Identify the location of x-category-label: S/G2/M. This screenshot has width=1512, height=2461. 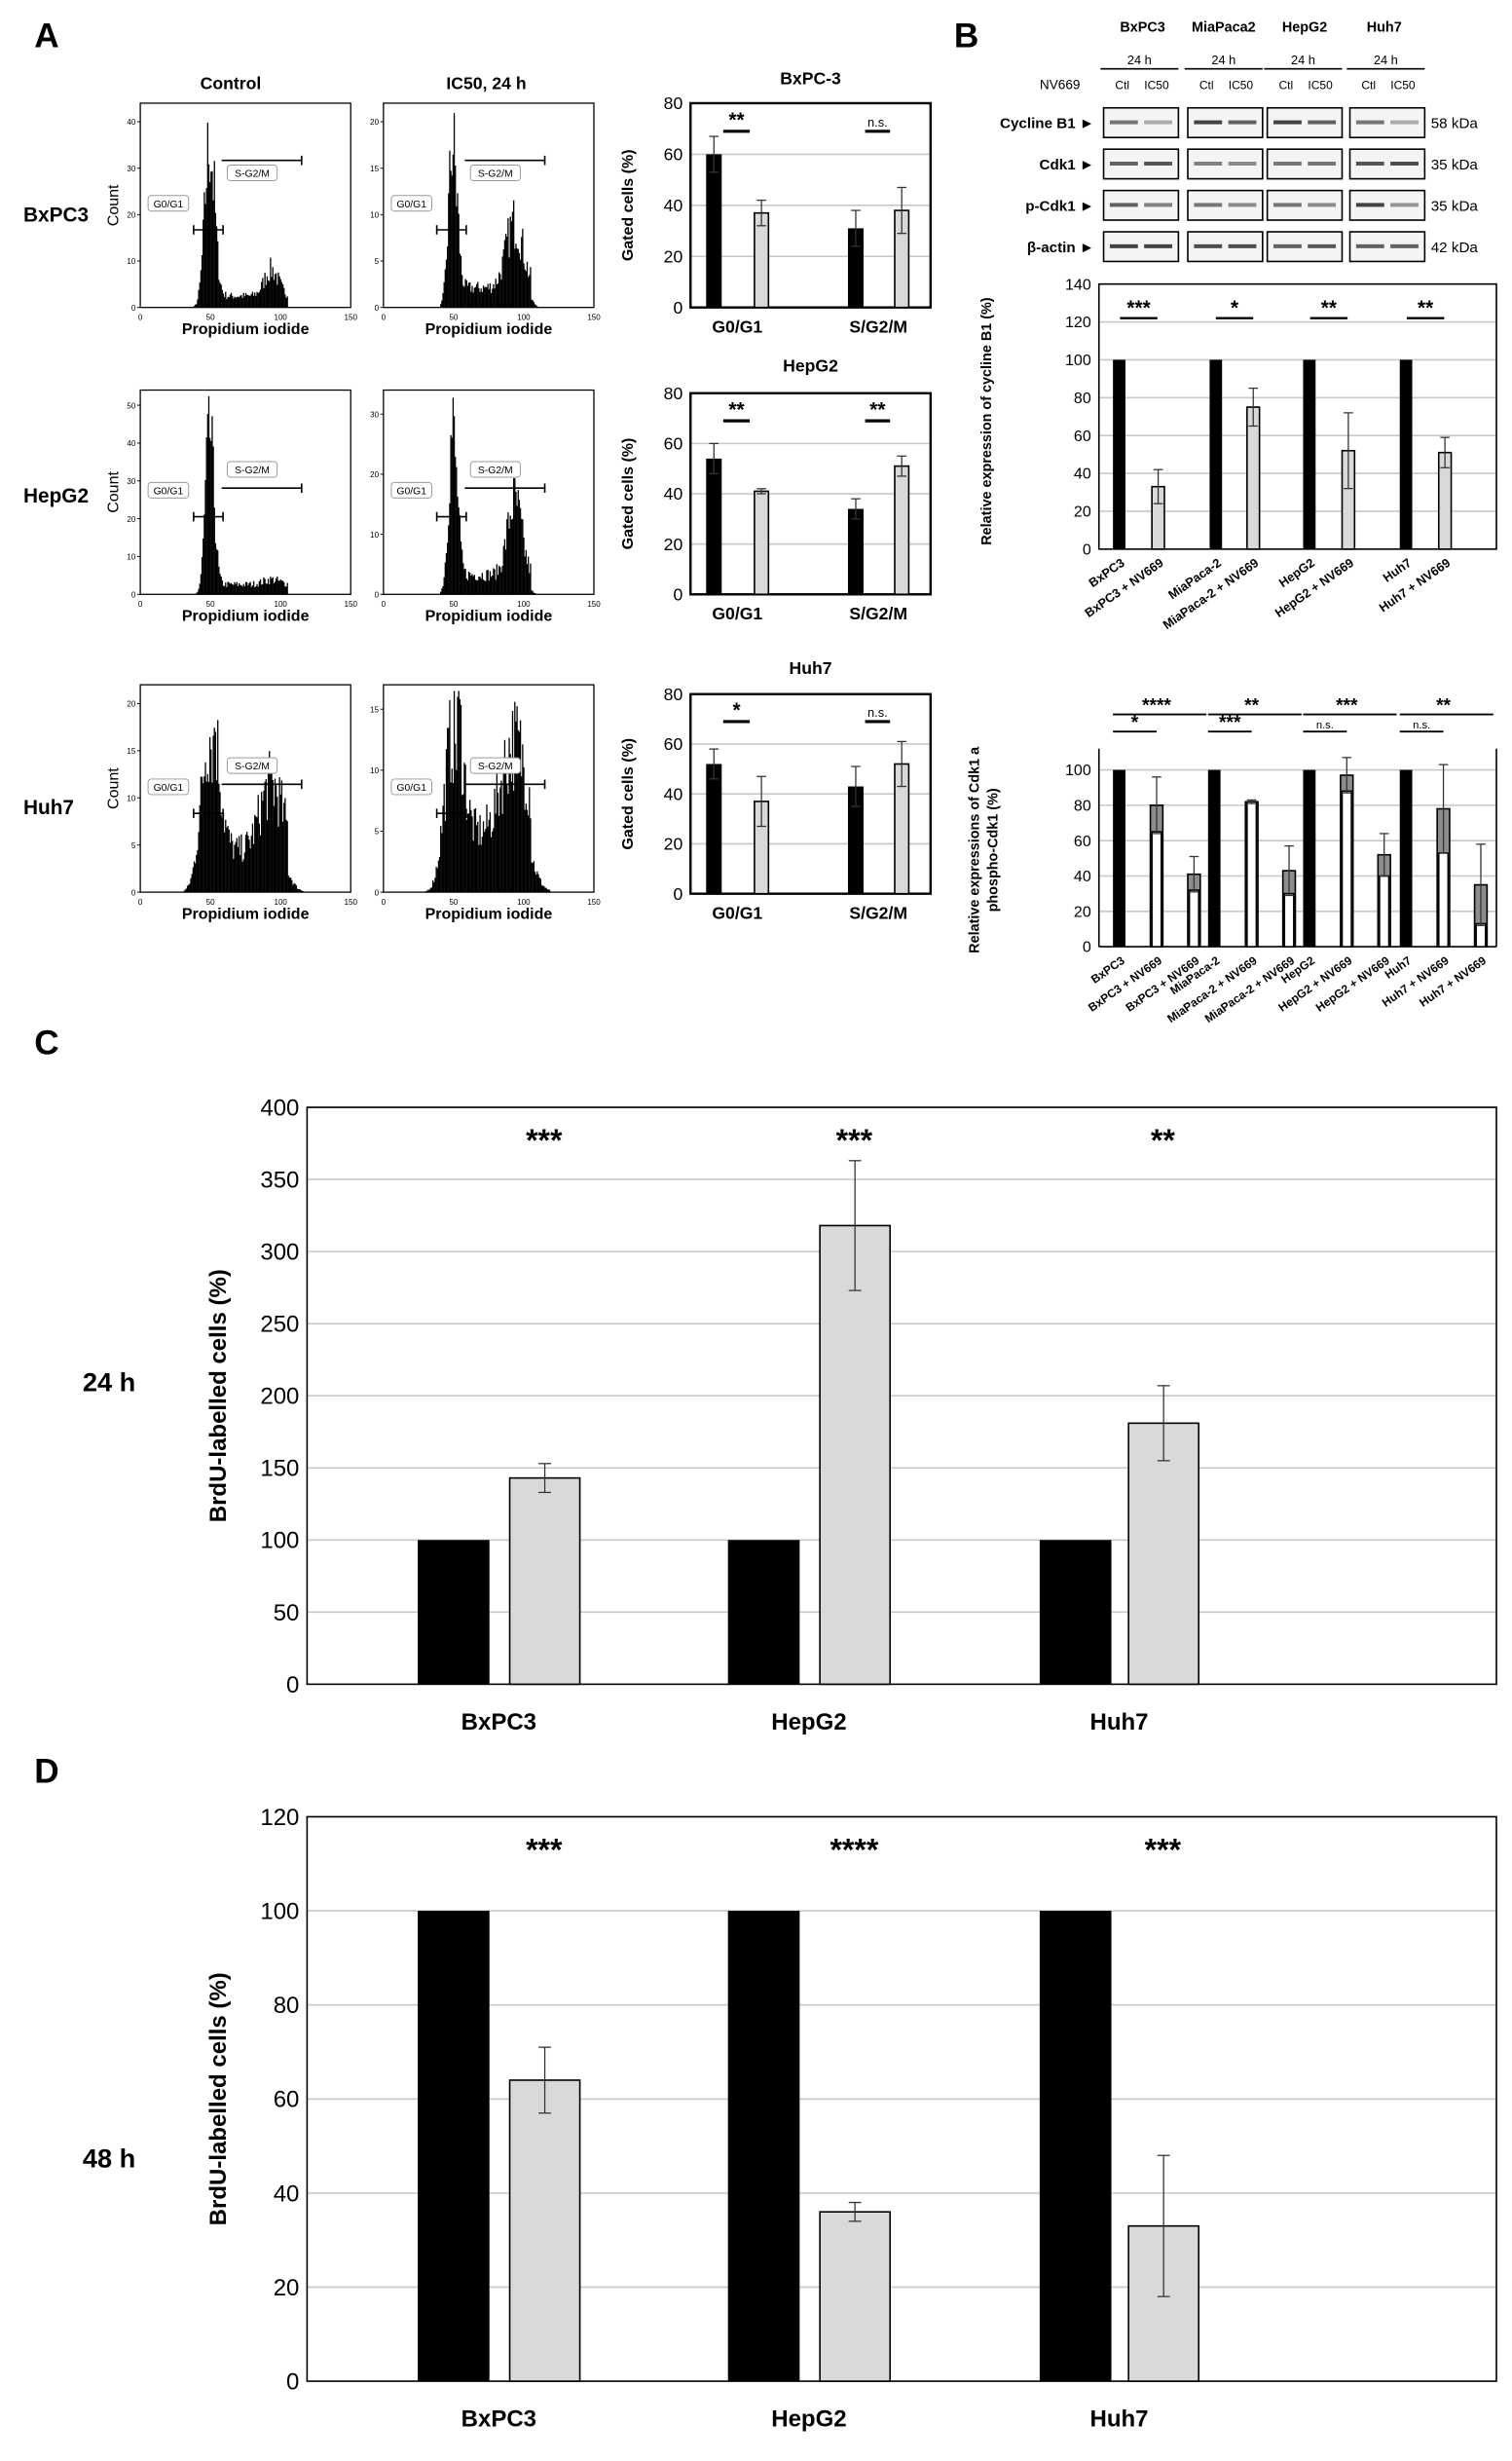
(878, 326).